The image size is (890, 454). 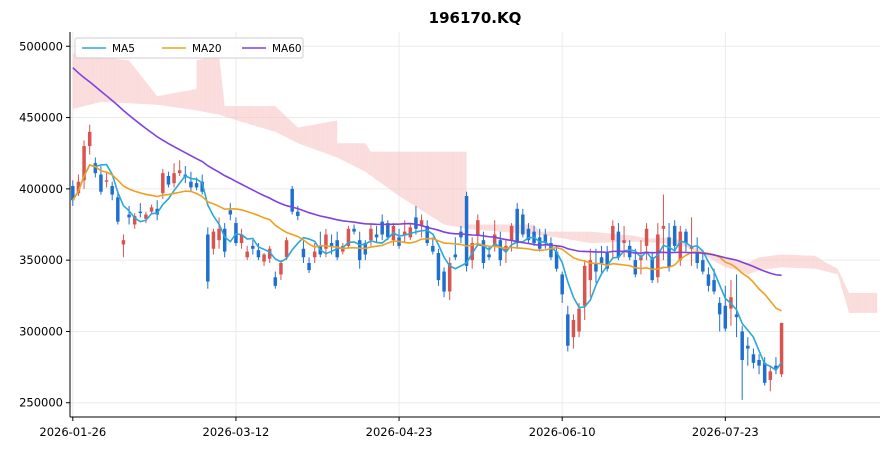 What do you see at coordinates (207, 49) in the screenshot?
I see `legend-label-ma20: MA20` at bounding box center [207, 49].